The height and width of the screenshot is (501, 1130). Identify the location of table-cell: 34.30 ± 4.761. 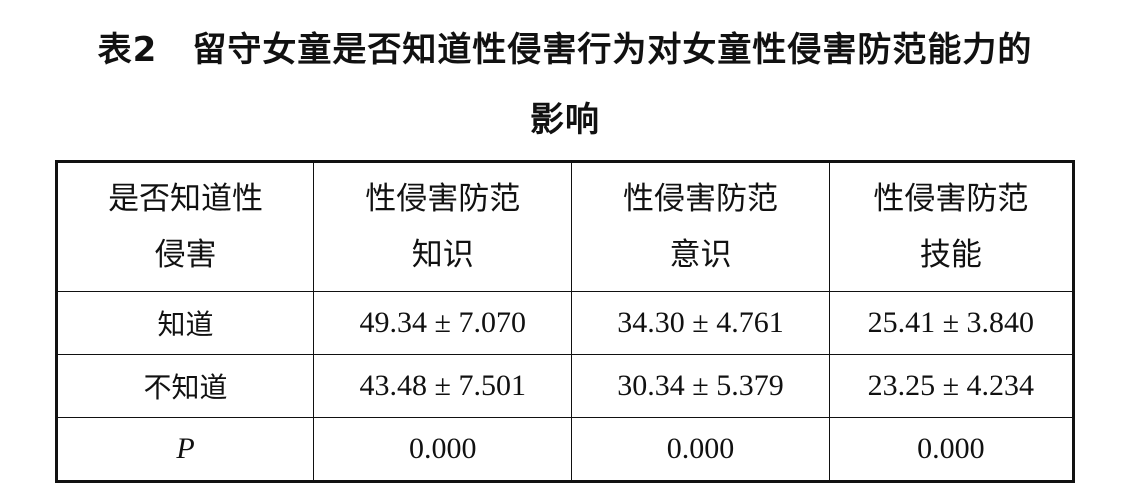
(700, 323).